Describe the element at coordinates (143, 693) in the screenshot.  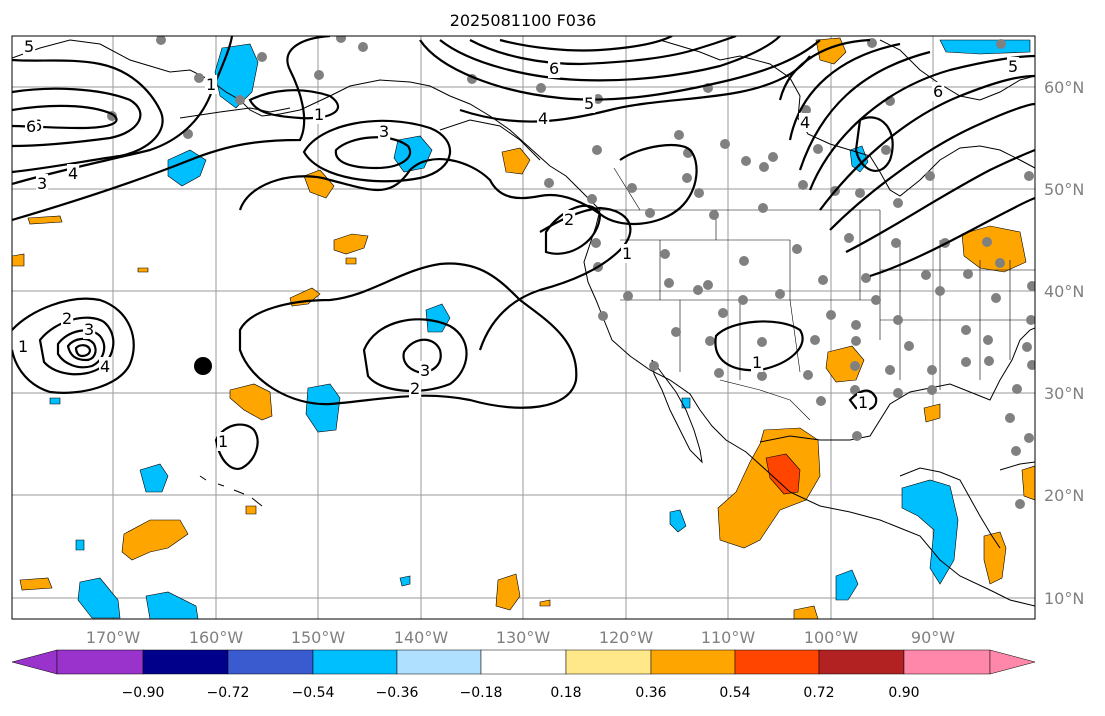
I see `colorbar-tick: −0.90` at that location.